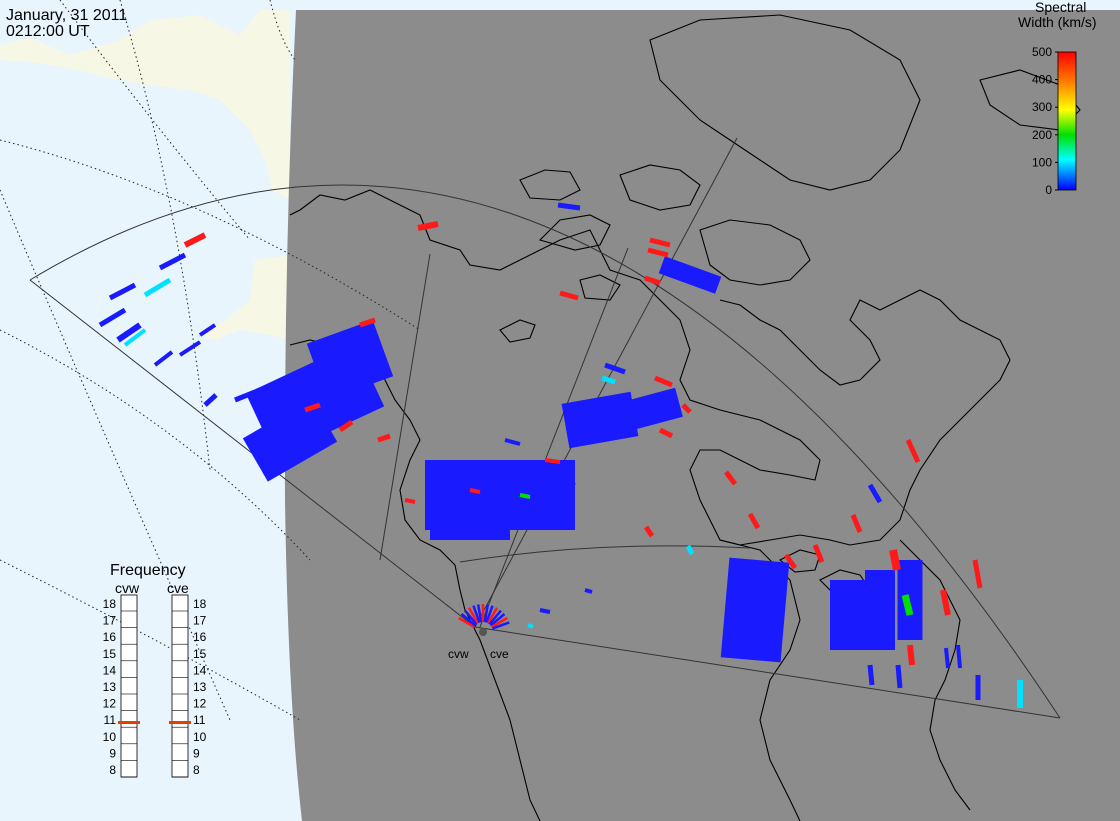 This screenshot has height=821, width=1120. Describe the element at coordinates (1067, 121) in the screenshot. I see `colorbar-gradient` at that location.